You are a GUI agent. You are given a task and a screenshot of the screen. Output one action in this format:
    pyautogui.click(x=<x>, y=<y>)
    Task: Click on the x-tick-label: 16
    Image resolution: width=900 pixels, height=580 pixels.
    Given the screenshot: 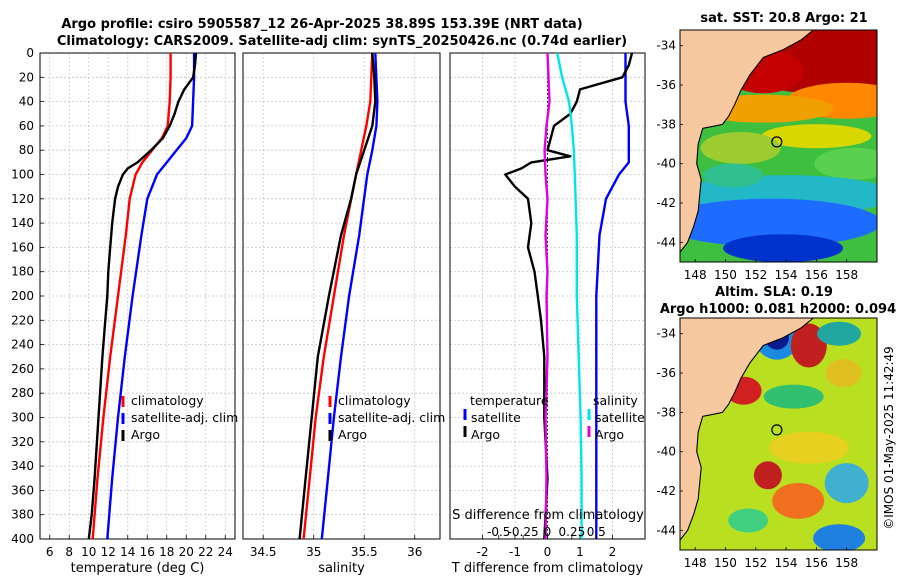 What is the action you would take?
    pyautogui.click(x=147, y=552)
    